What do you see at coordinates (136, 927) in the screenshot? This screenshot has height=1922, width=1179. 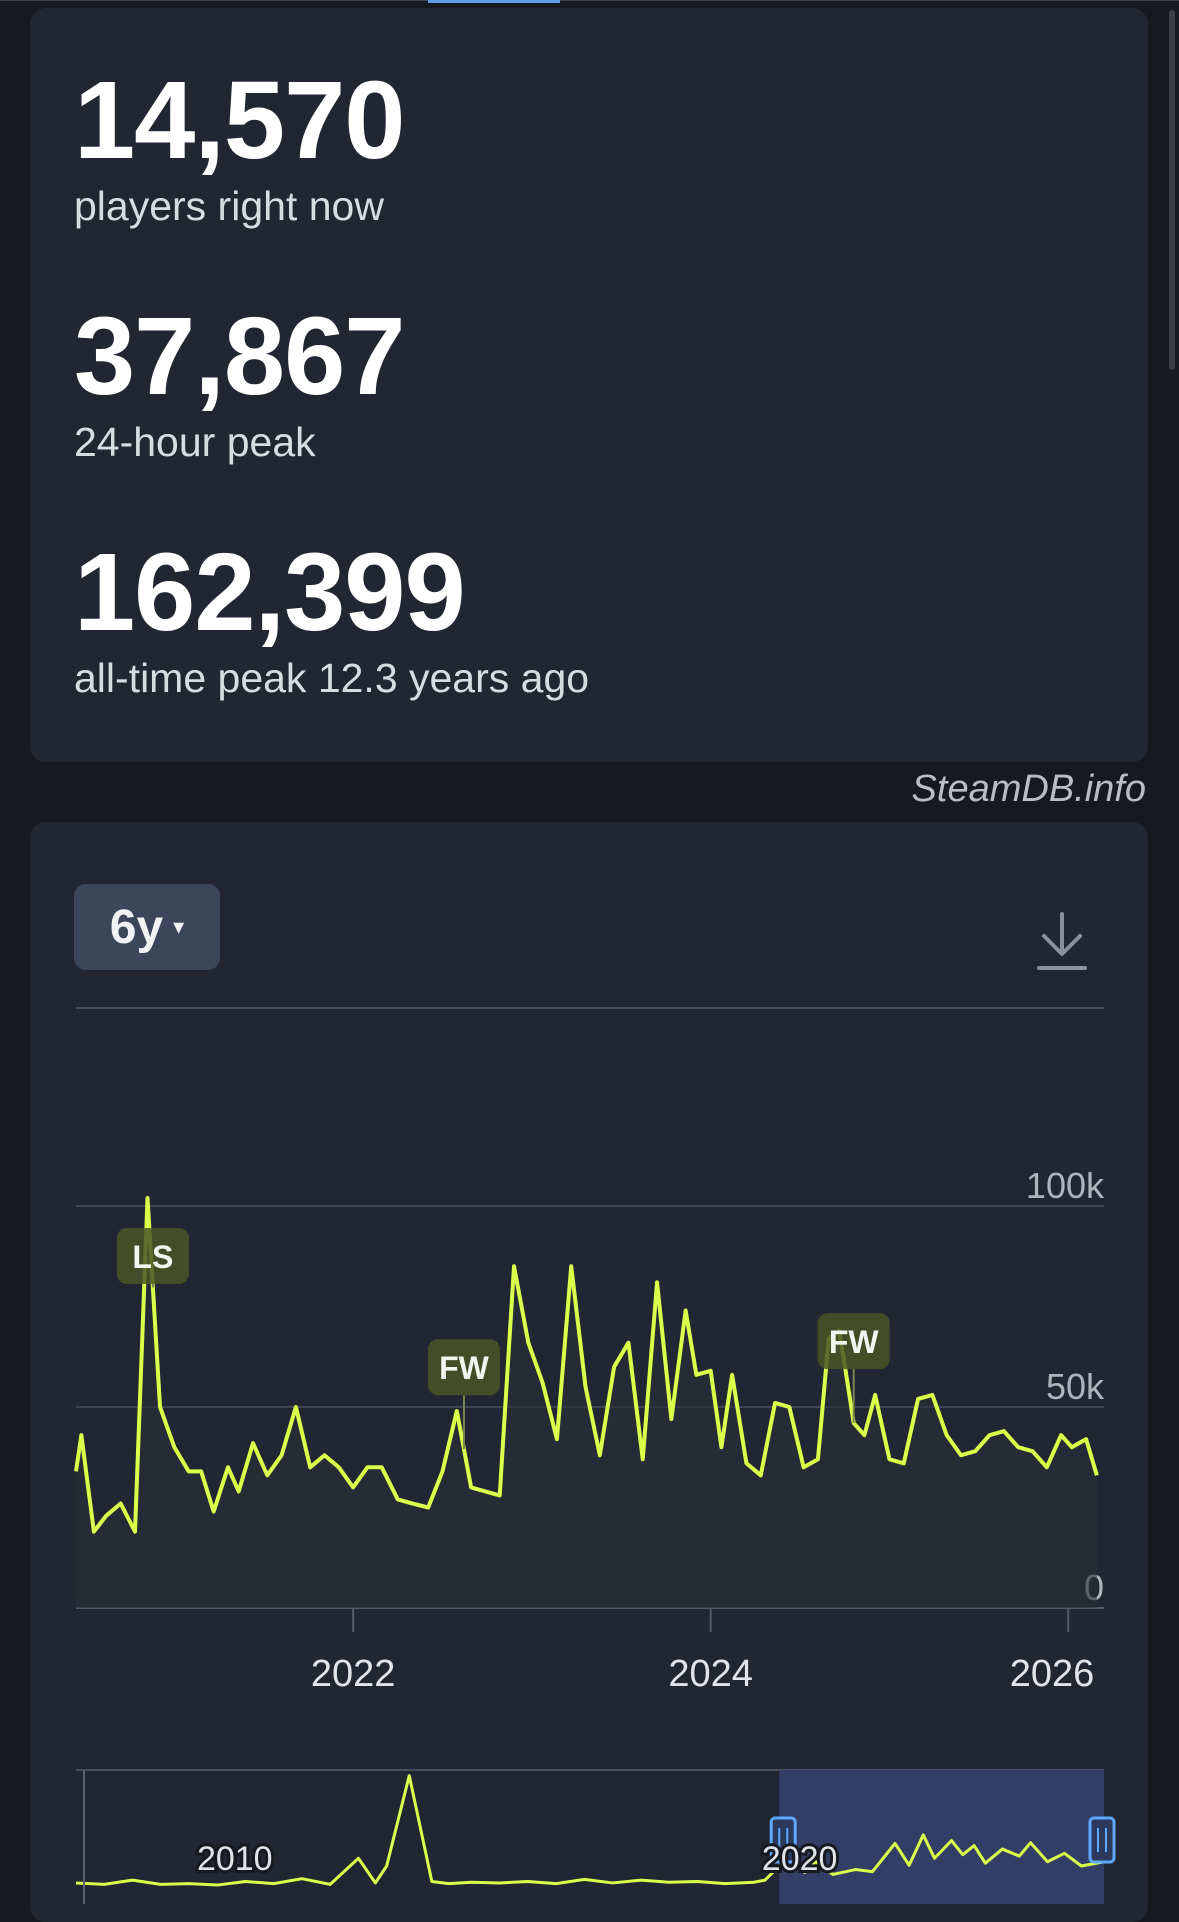 I see `time-range-label: 6y` at bounding box center [136, 927].